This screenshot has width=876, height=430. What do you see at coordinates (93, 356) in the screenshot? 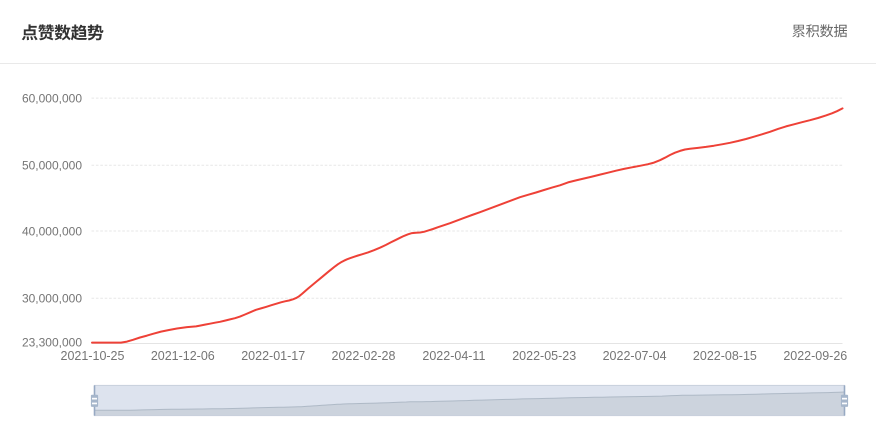
I see `svg-text: 2021-10-25` at bounding box center [93, 356].